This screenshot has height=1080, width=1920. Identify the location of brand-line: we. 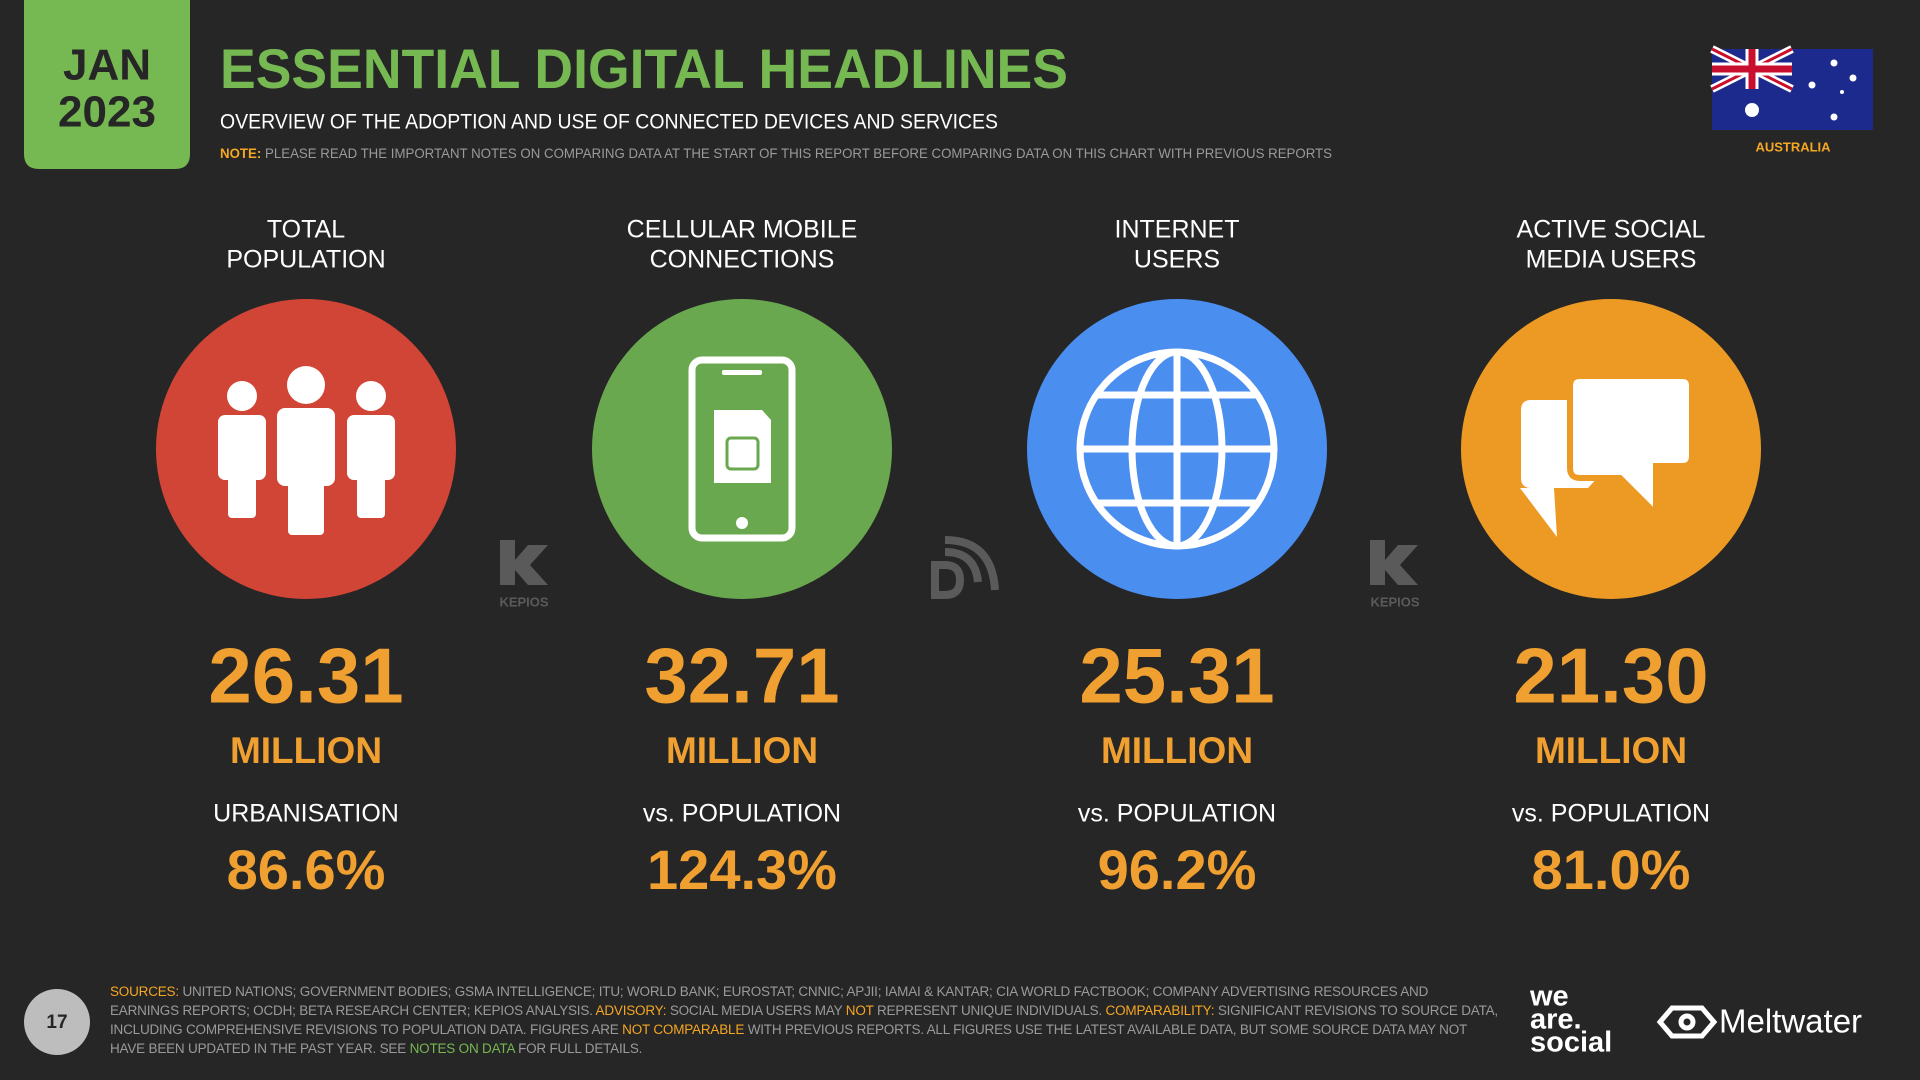
(1549, 997).